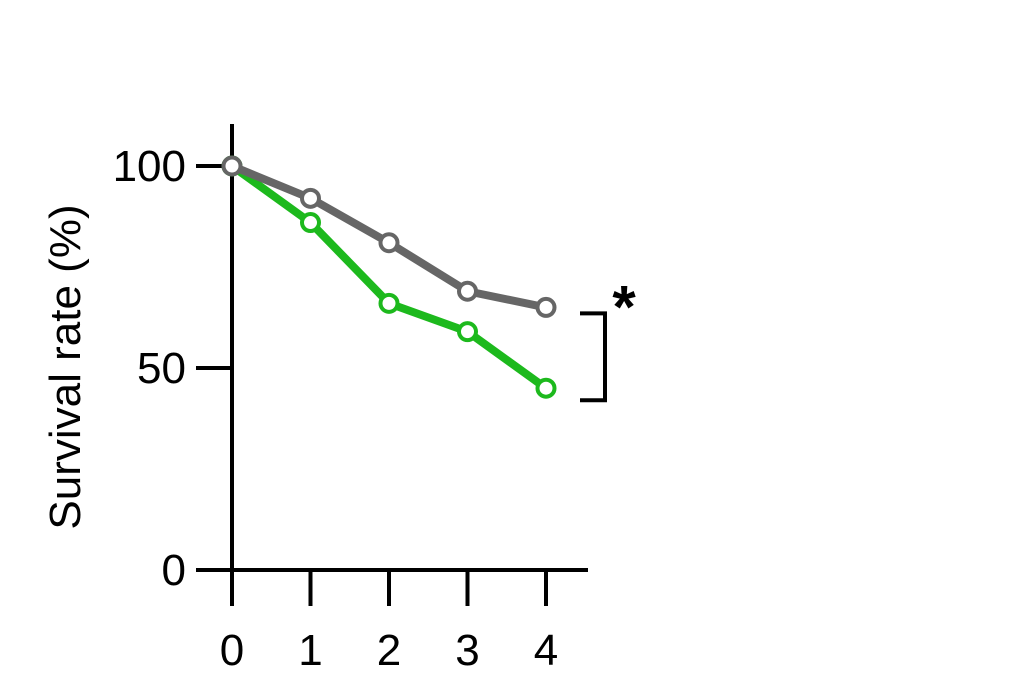 Image resolution: width=1030 pixels, height=696 pixels. What do you see at coordinates (161, 368) in the screenshot?
I see `y-tick-label: 50` at bounding box center [161, 368].